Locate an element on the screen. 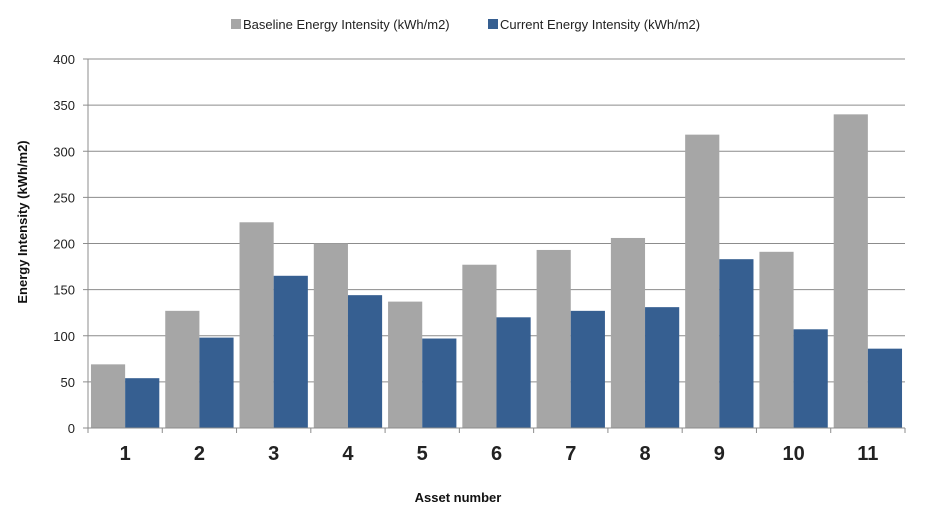  y-tick-label: 400 is located at coordinates (64, 59).